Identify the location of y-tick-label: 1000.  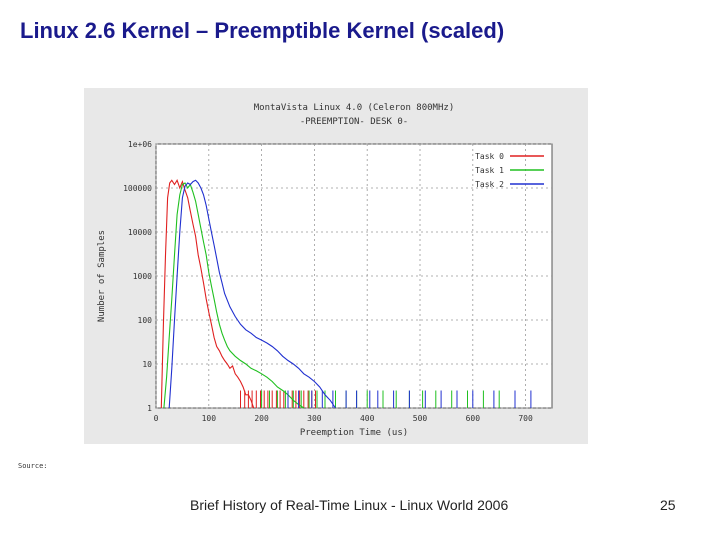
(142, 276).